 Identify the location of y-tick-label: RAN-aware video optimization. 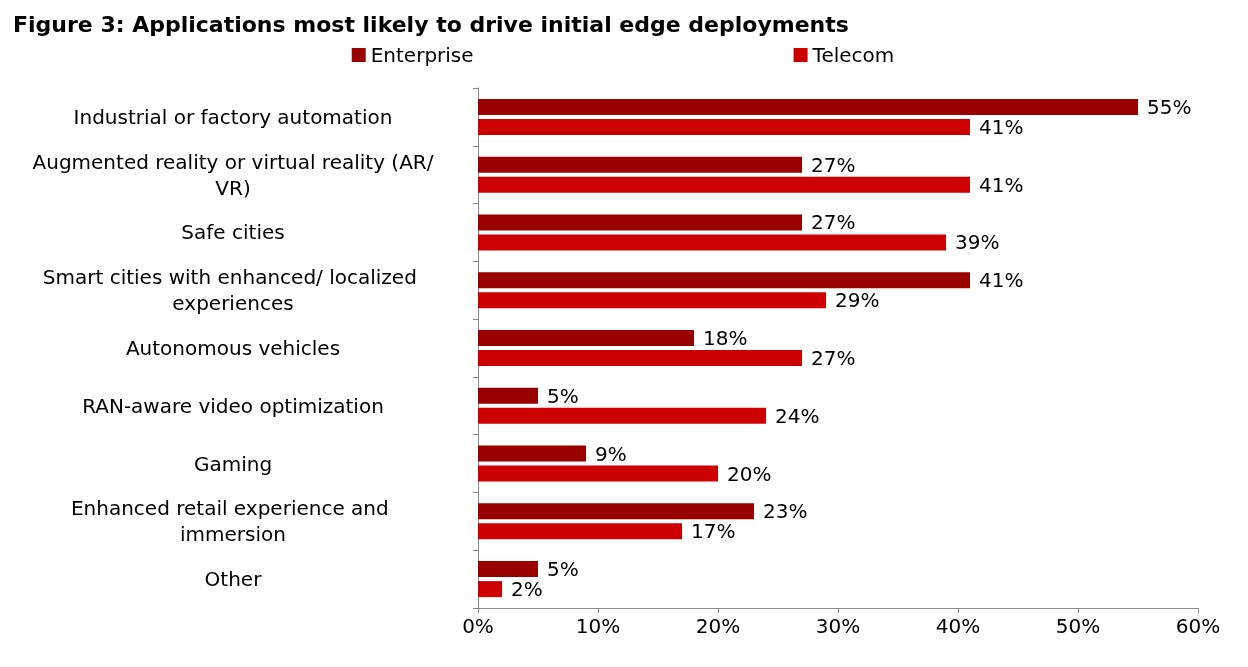
(233, 405).